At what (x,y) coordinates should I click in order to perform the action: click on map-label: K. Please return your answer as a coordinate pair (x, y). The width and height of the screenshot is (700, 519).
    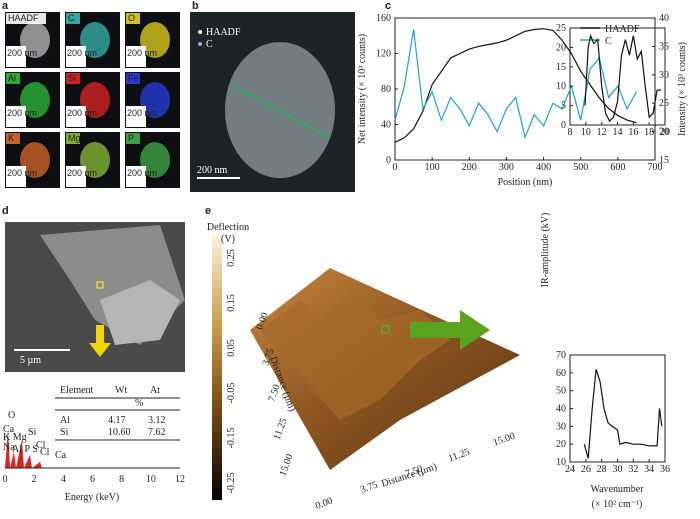
    Looking at the image, I should click on (11, 138).